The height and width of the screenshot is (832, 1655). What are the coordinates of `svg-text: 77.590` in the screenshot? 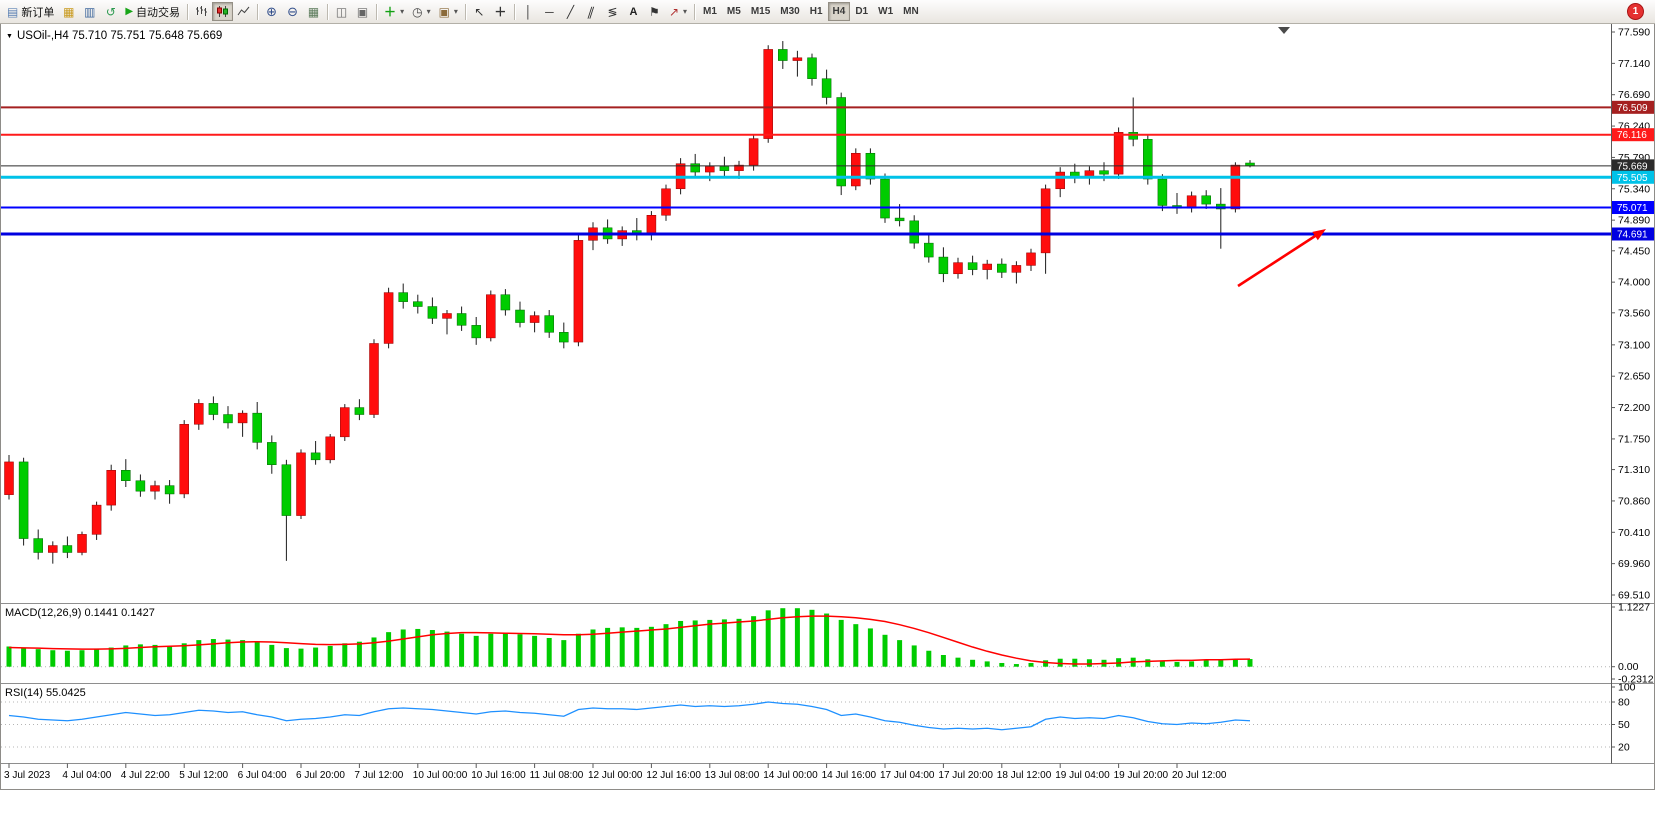 It's located at (1634, 33).